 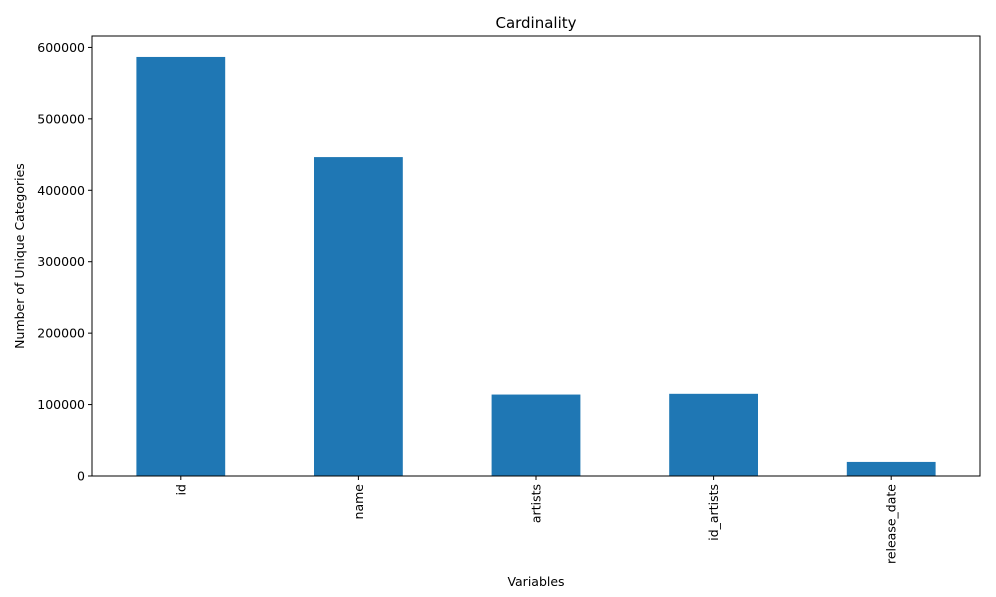 What do you see at coordinates (536, 435) in the screenshot?
I see `bar-artists` at bounding box center [536, 435].